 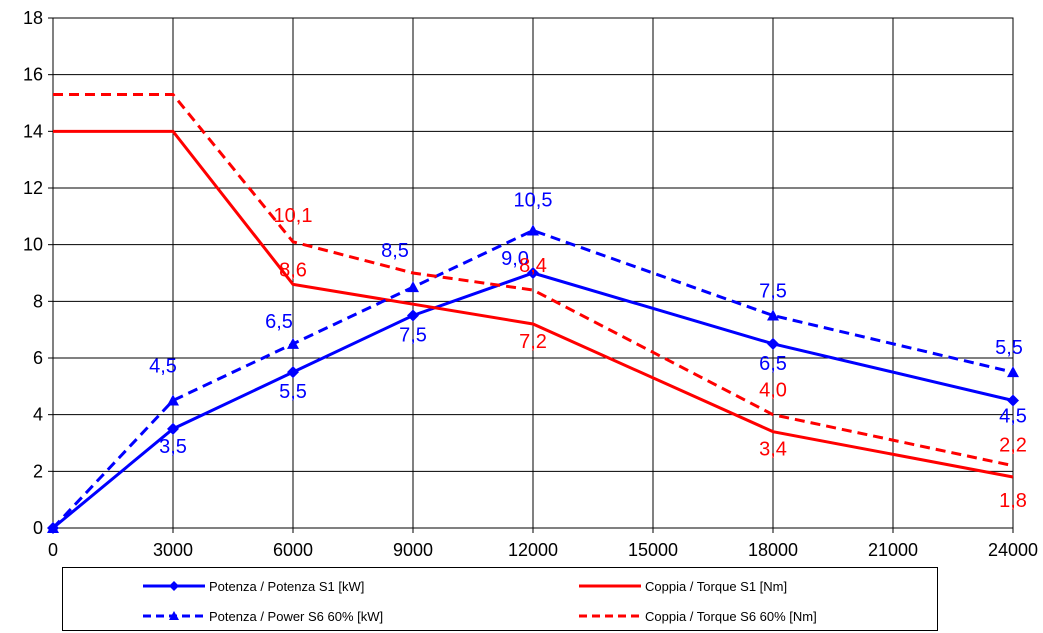 I want to click on legend-label-power-s6: Potenza / Power S6 60% [kW], so click(x=296, y=616).